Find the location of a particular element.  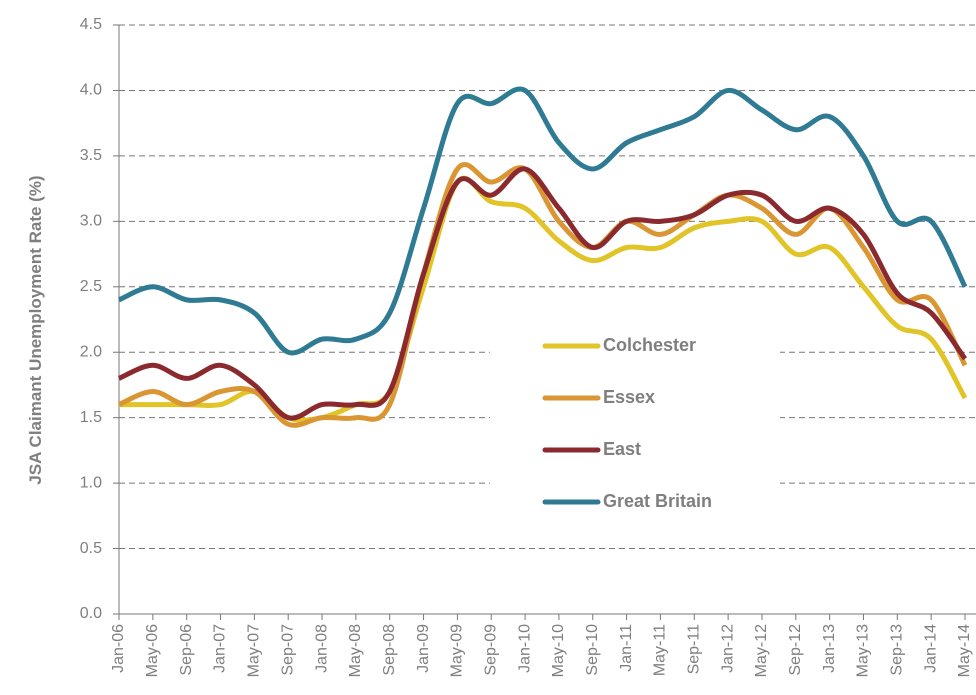

x-tick-label: May-10 is located at coordinates (558, 650).